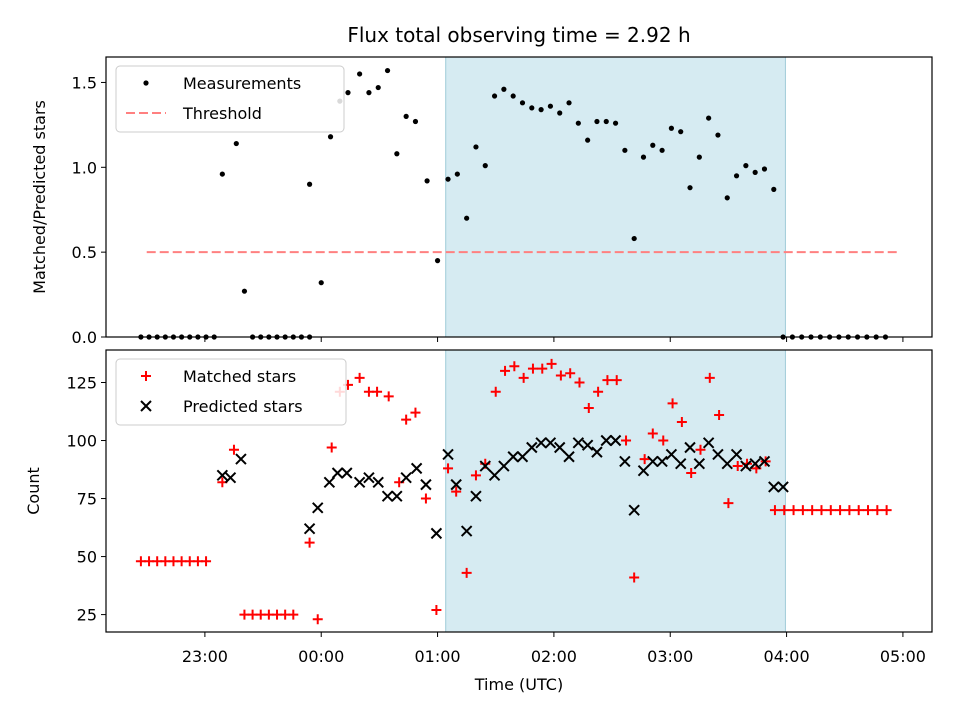 Image resolution: width=960 pixels, height=724 pixels. What do you see at coordinates (146, 406) in the screenshot?
I see `legend-predicted-marker` at bounding box center [146, 406].